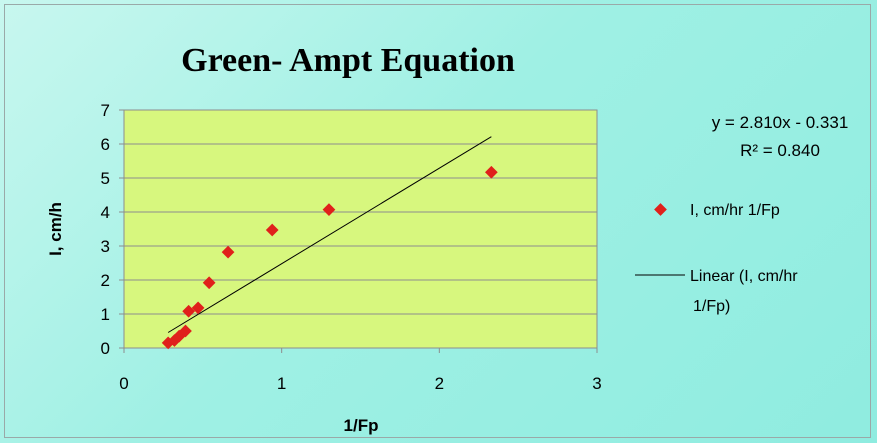 The image size is (877, 443). I want to click on y-tick-label: 5, so click(105, 178).